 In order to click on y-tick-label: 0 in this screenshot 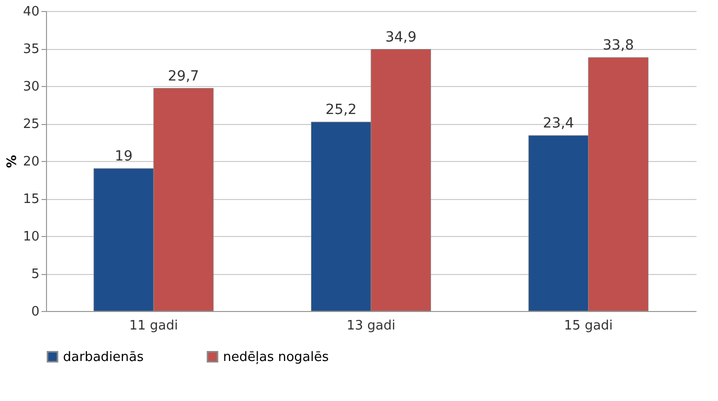, I will do `click(35, 312)`.